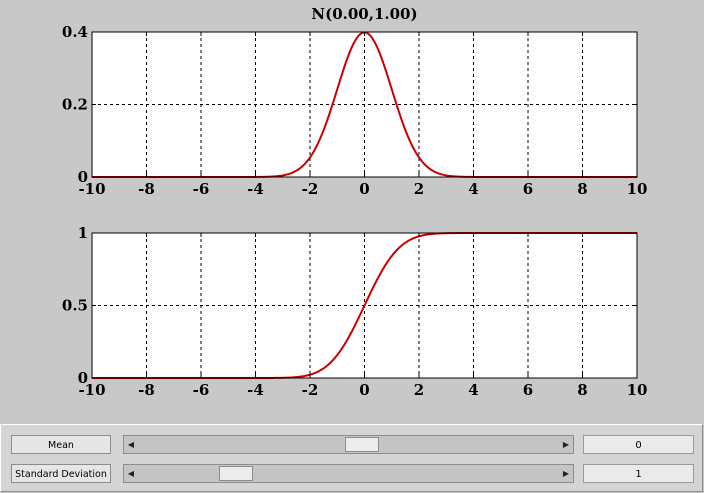  What do you see at coordinates (75, 105) in the screenshot?
I see `y-tick-label: 0.2` at bounding box center [75, 105].